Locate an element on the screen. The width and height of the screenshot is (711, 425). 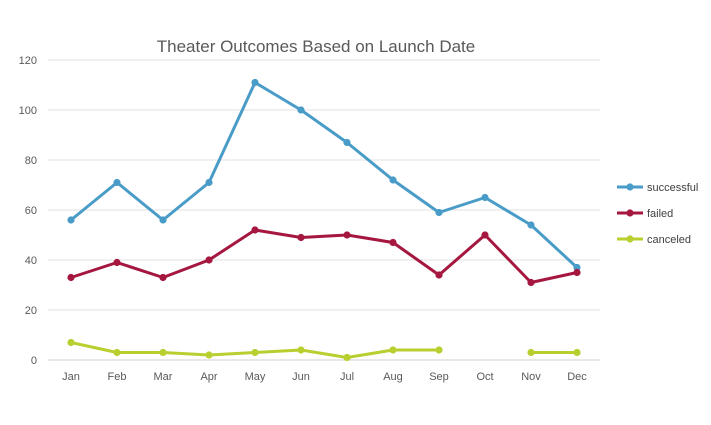
x-tick-label: Mar is located at coordinates (163, 377).